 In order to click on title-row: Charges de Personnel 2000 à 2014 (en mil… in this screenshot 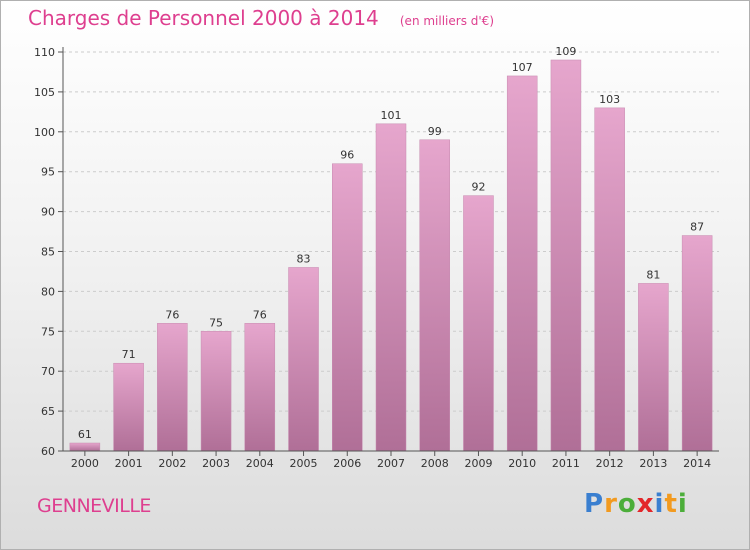, I will do `click(261, 18)`.